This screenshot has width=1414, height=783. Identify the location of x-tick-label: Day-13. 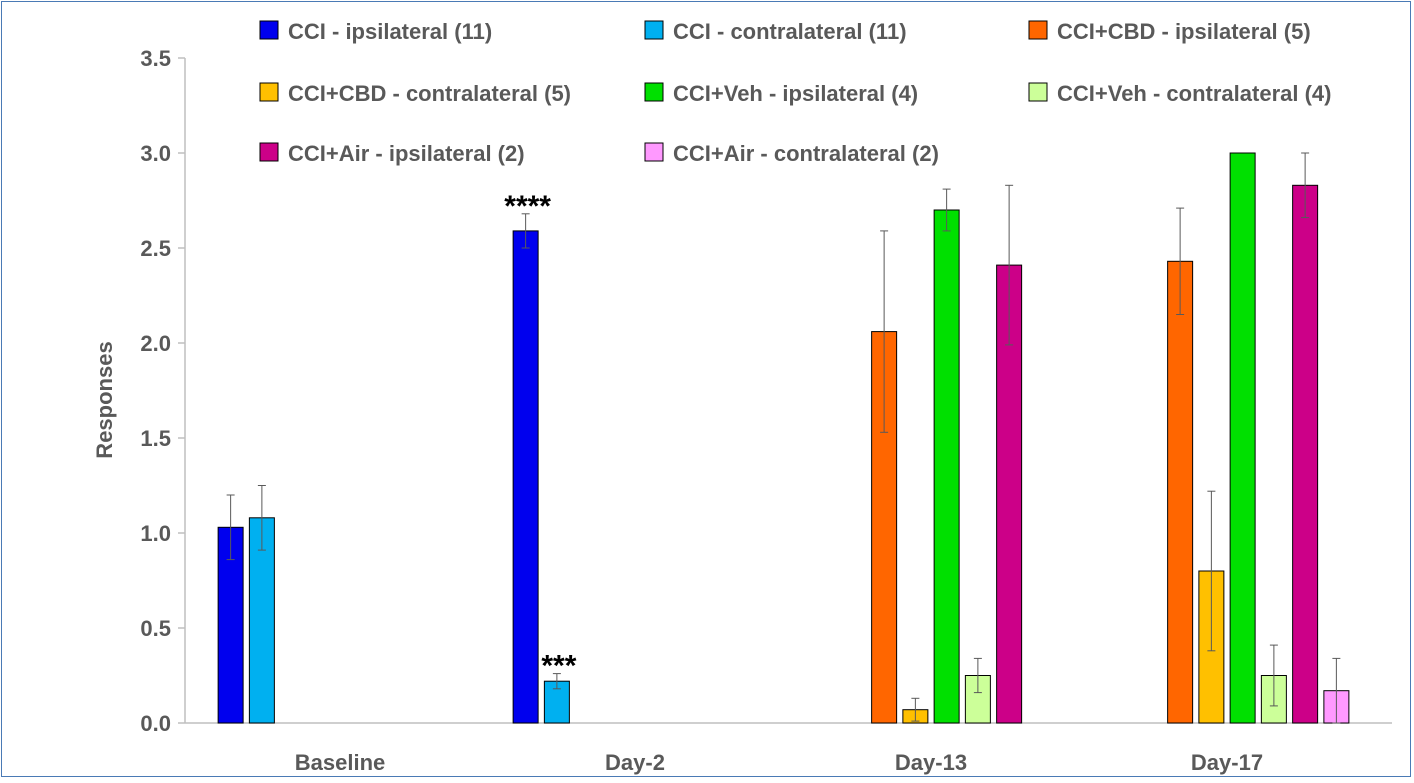
(931, 762).